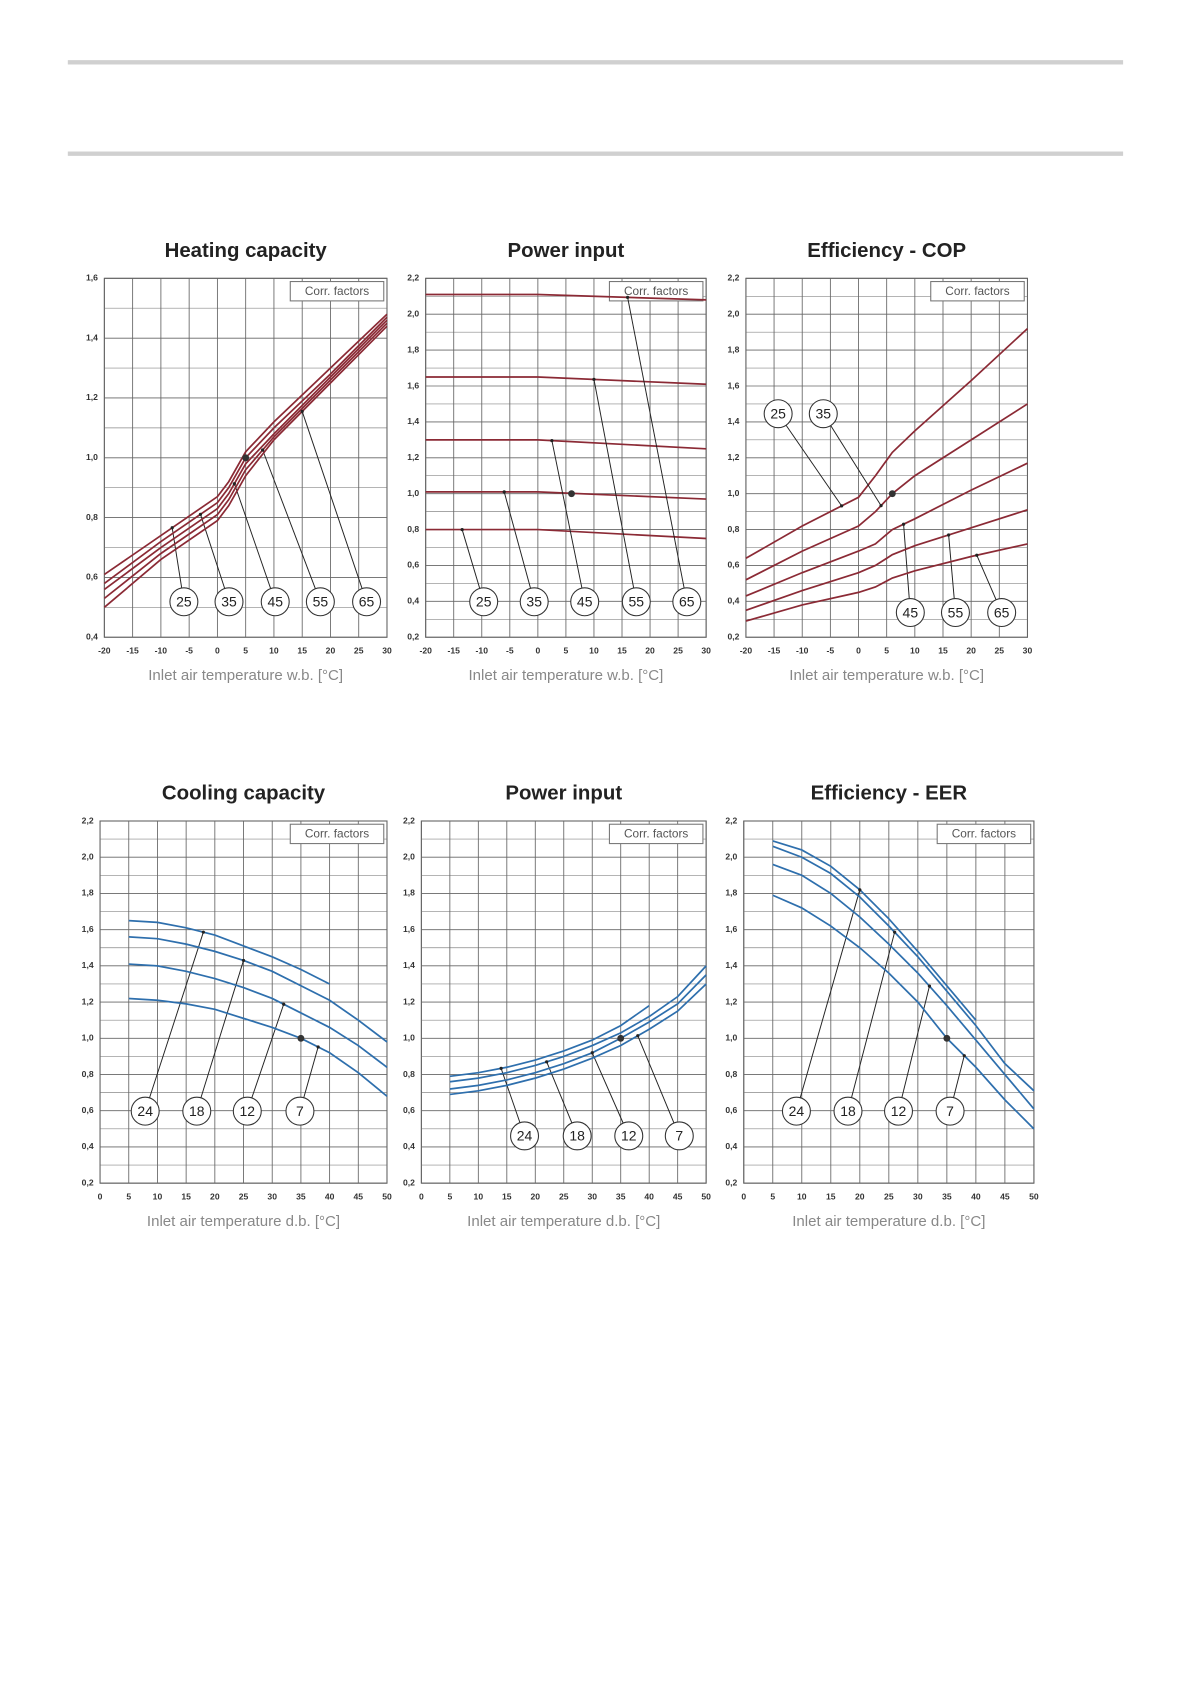 This screenshot has height=1685, width=1192. Describe the element at coordinates (886, 251) in the screenshot. I see `chart-title: Efficiency - COP` at that location.